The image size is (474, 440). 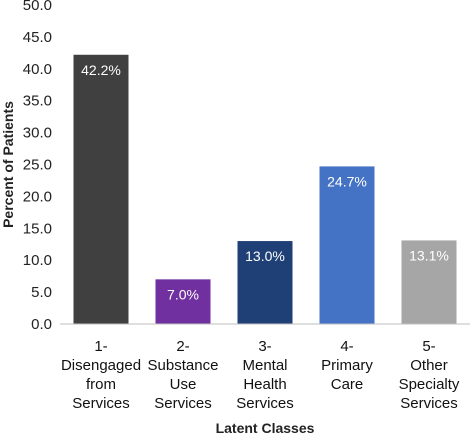 I want to click on x-category-line: Other, so click(x=429, y=365).